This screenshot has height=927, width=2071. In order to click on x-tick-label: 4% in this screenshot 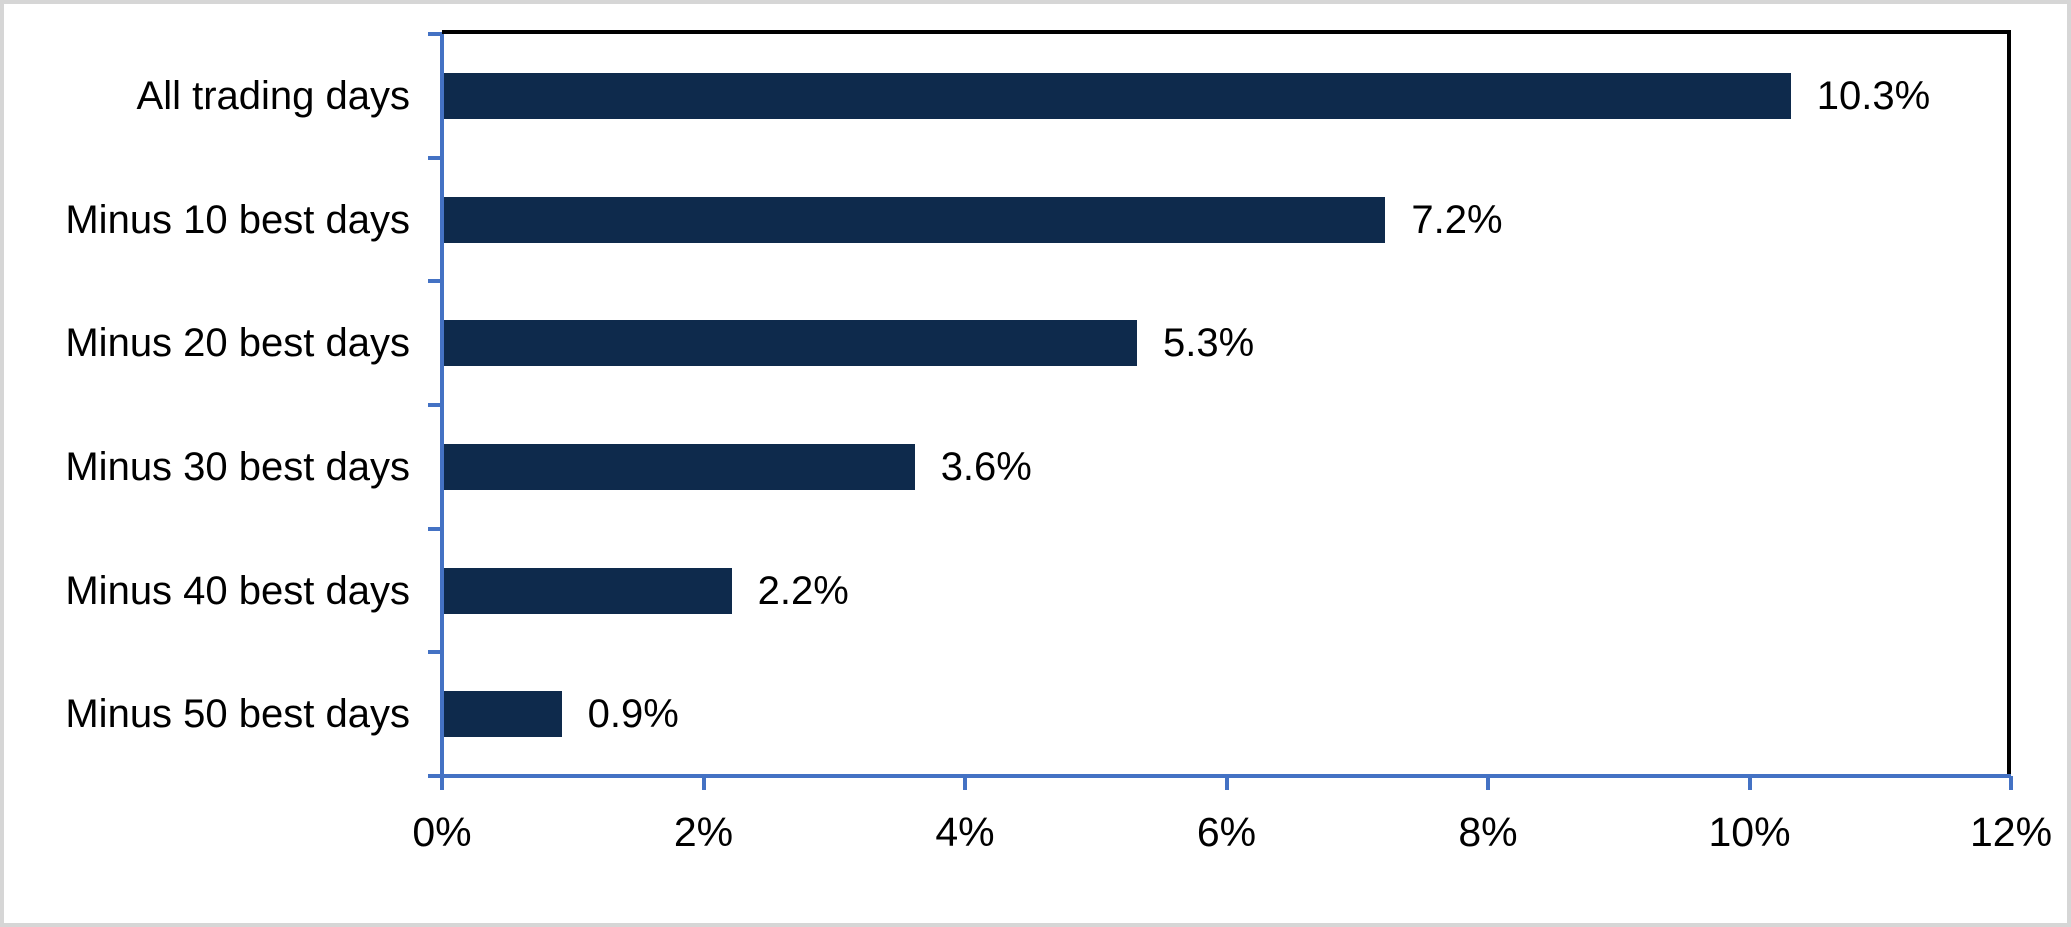, I will do `click(965, 832)`.